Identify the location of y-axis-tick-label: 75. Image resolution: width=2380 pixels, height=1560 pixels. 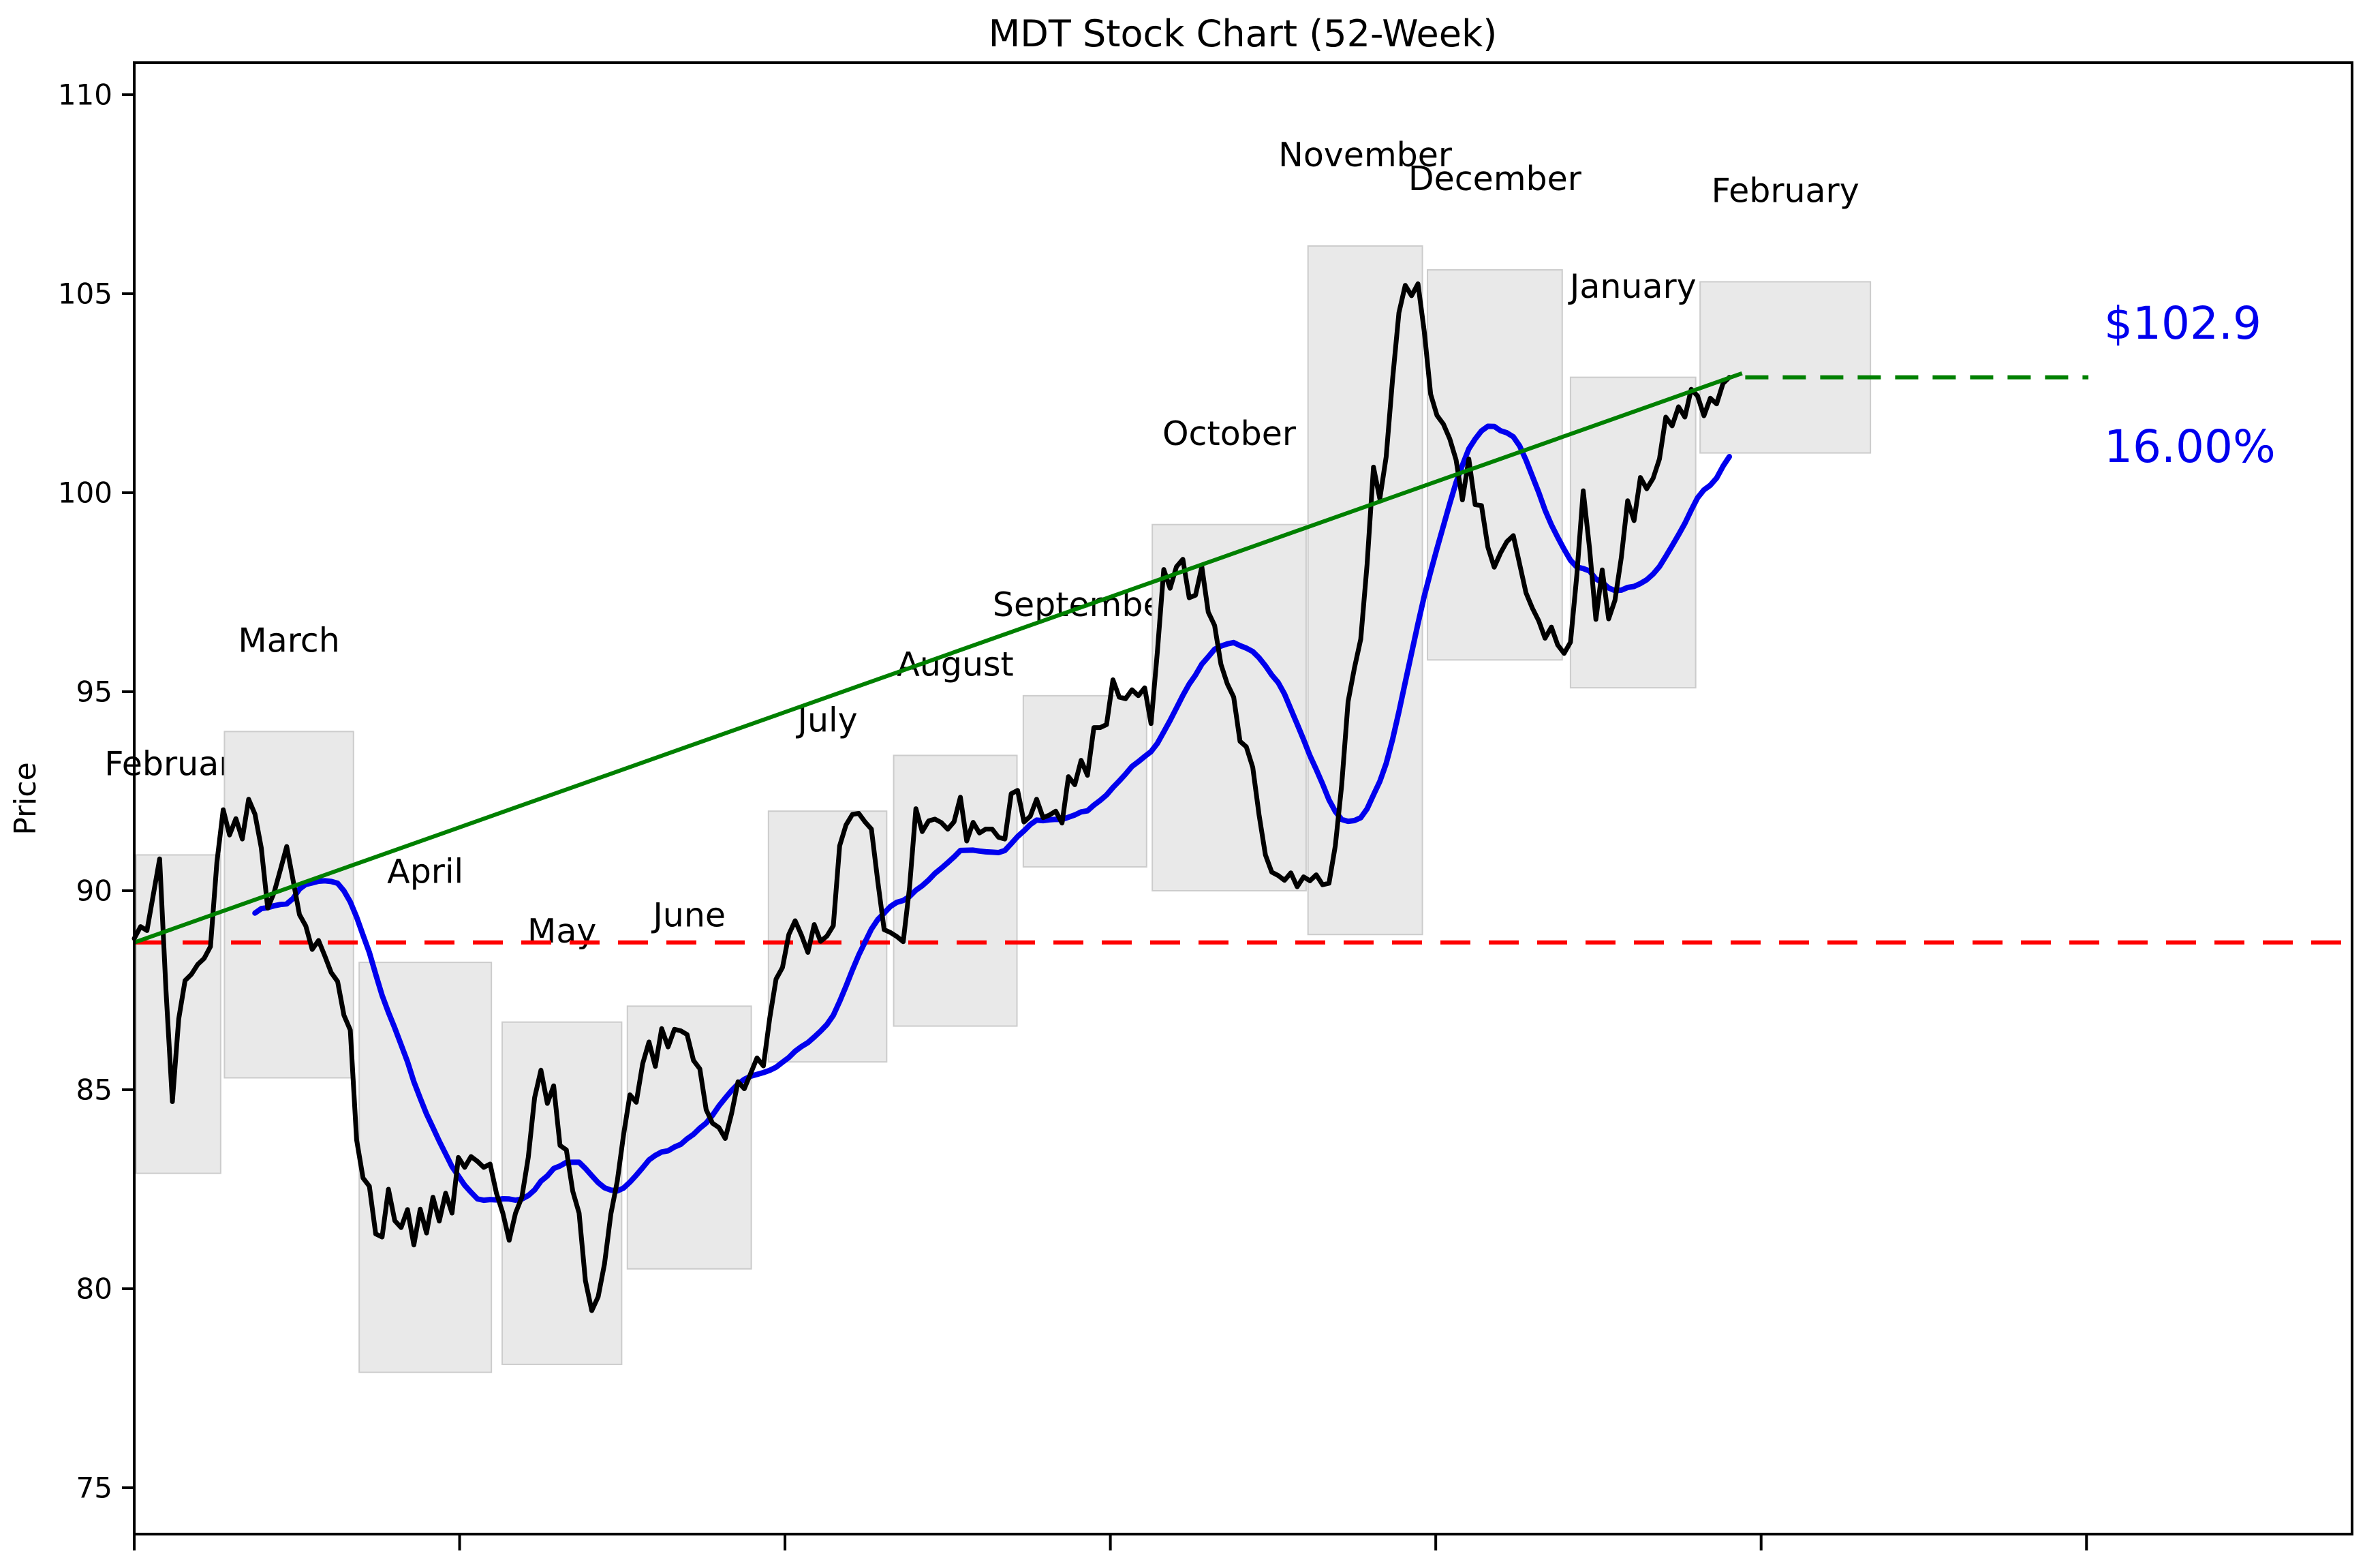
(94, 1488).